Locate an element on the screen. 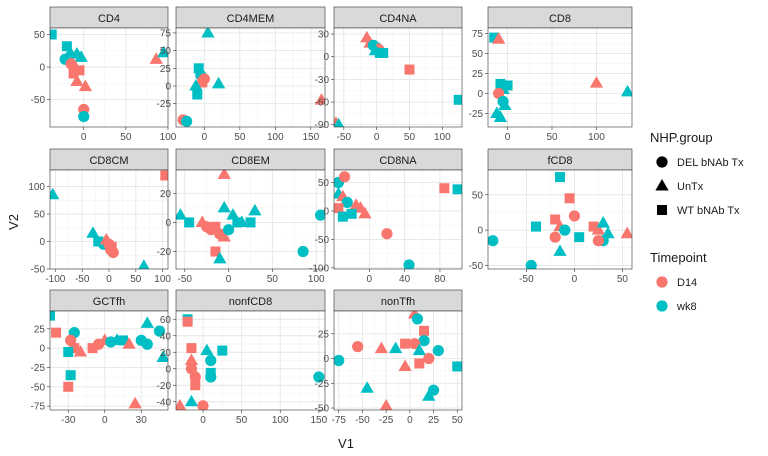  facet-title: nonTfh is located at coordinates (398, 302).